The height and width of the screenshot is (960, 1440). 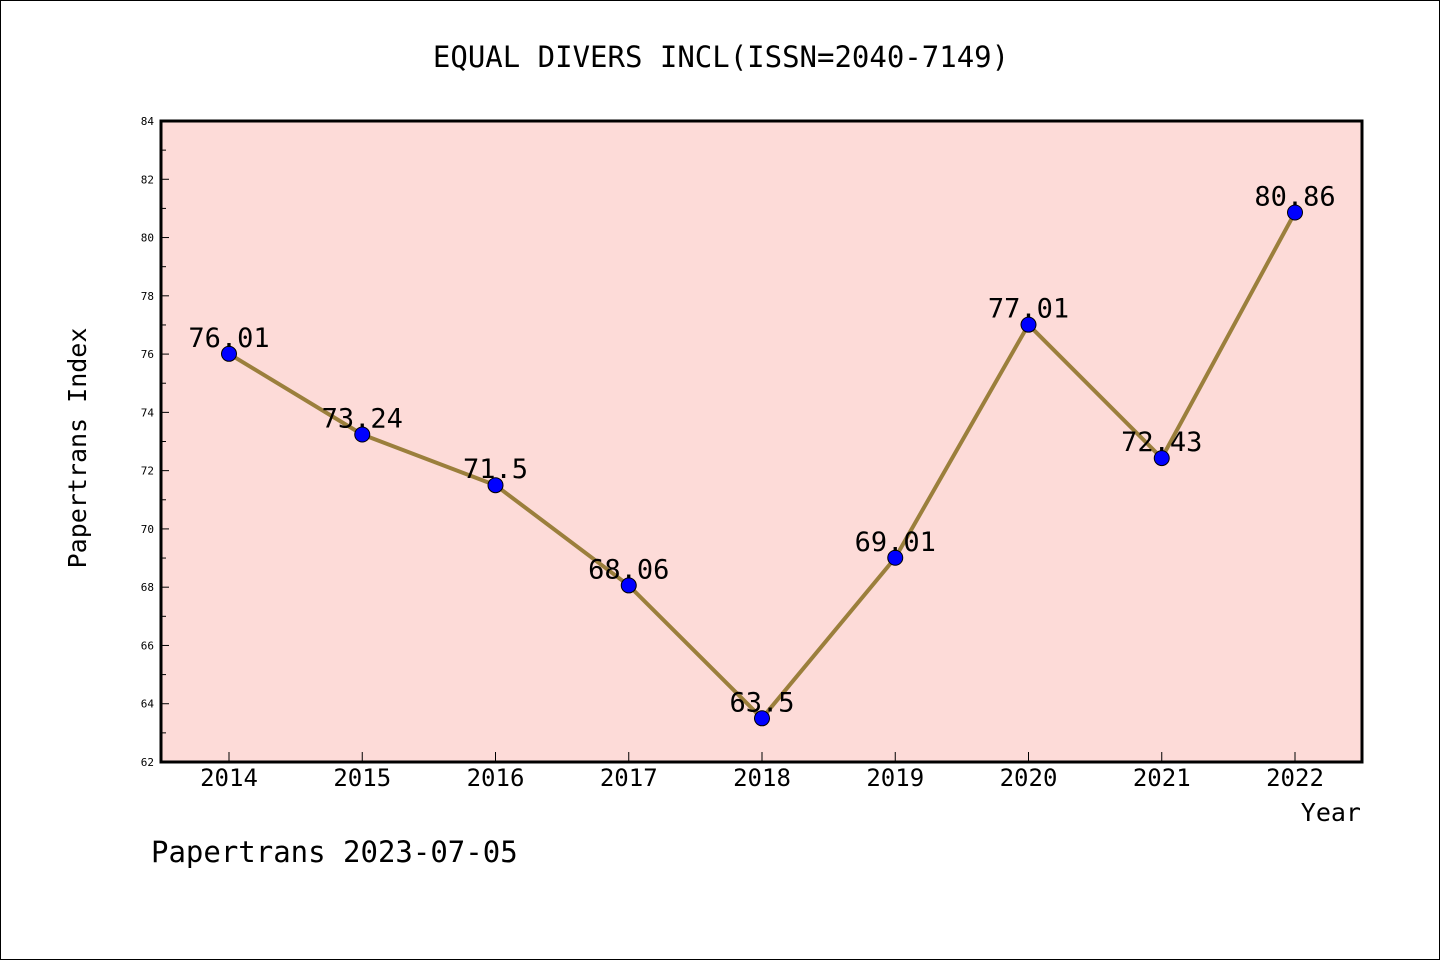 I want to click on y-tick-label: 72, so click(x=147, y=471).